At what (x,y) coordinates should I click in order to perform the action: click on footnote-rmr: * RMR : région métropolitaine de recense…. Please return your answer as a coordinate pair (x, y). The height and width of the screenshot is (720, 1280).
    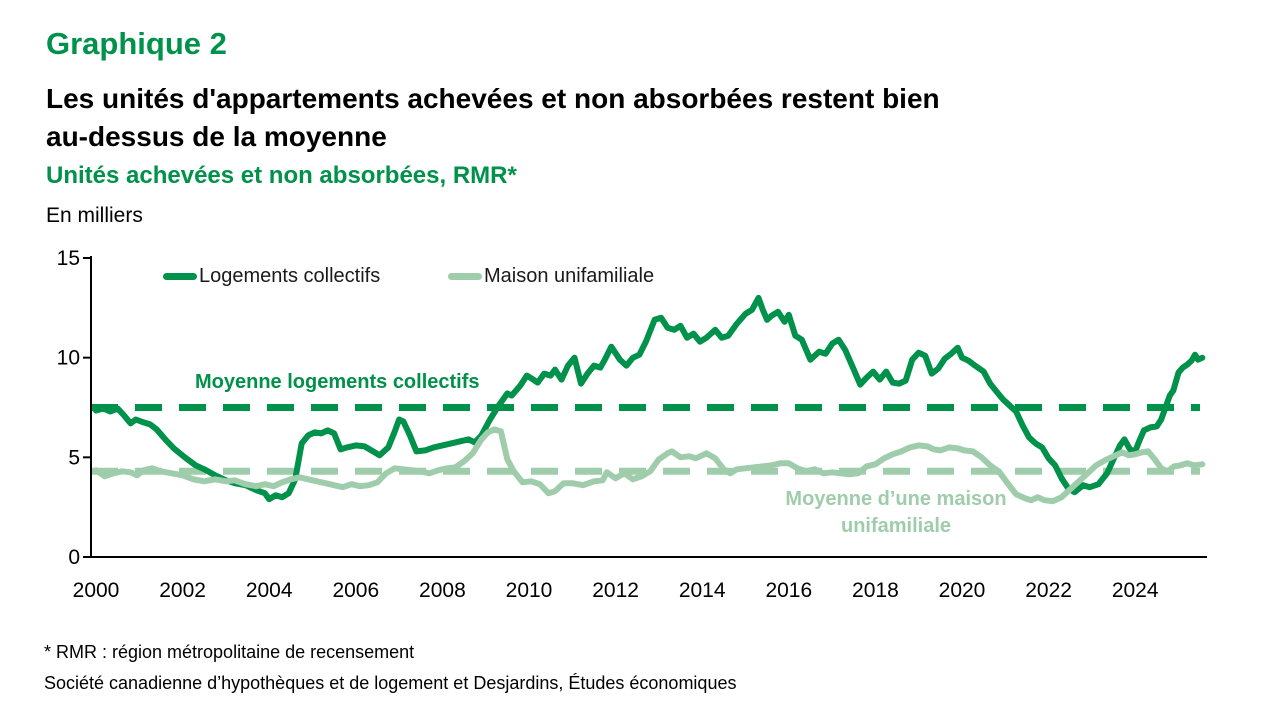
    Looking at the image, I should click on (229, 652).